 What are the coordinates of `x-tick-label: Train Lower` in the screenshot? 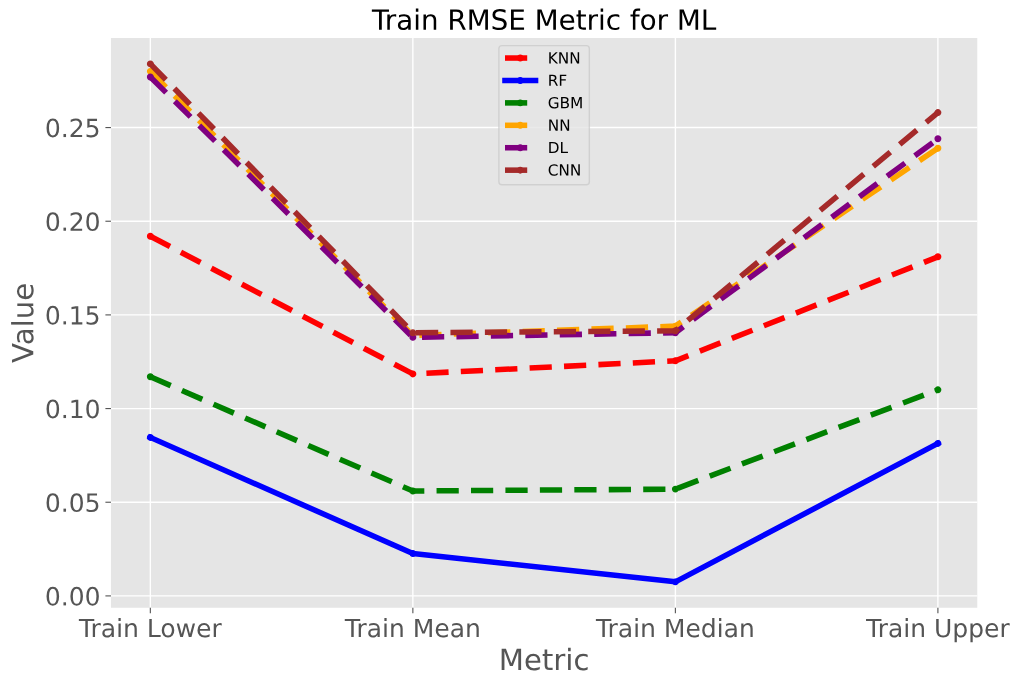 It's located at (150, 628).